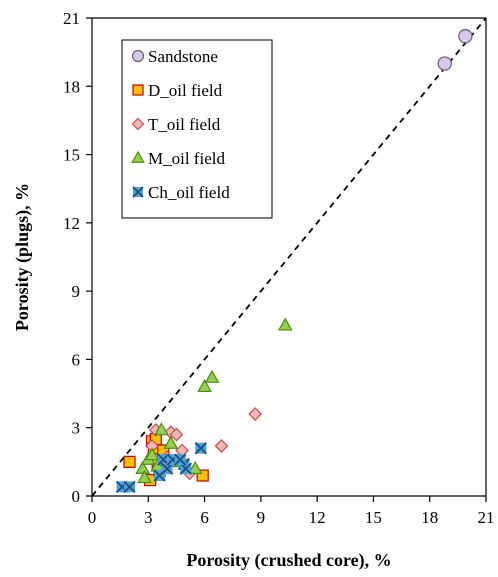 The image size is (498, 577). Describe the element at coordinates (71, 18) in the screenshot. I see `y-tick-label: 21` at that location.